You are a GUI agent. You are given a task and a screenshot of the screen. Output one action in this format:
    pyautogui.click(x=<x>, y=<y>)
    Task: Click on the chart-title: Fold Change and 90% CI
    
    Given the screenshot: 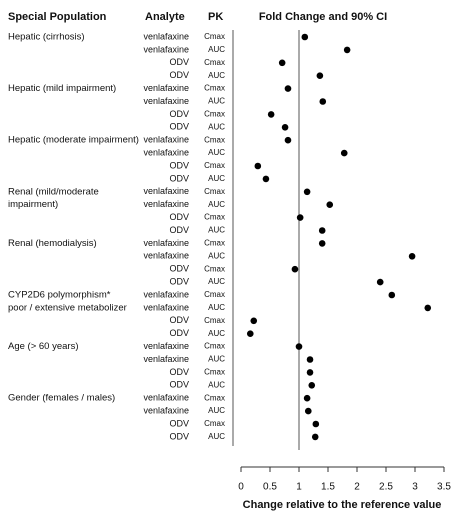 What is the action you would take?
    pyautogui.click(x=323, y=17)
    